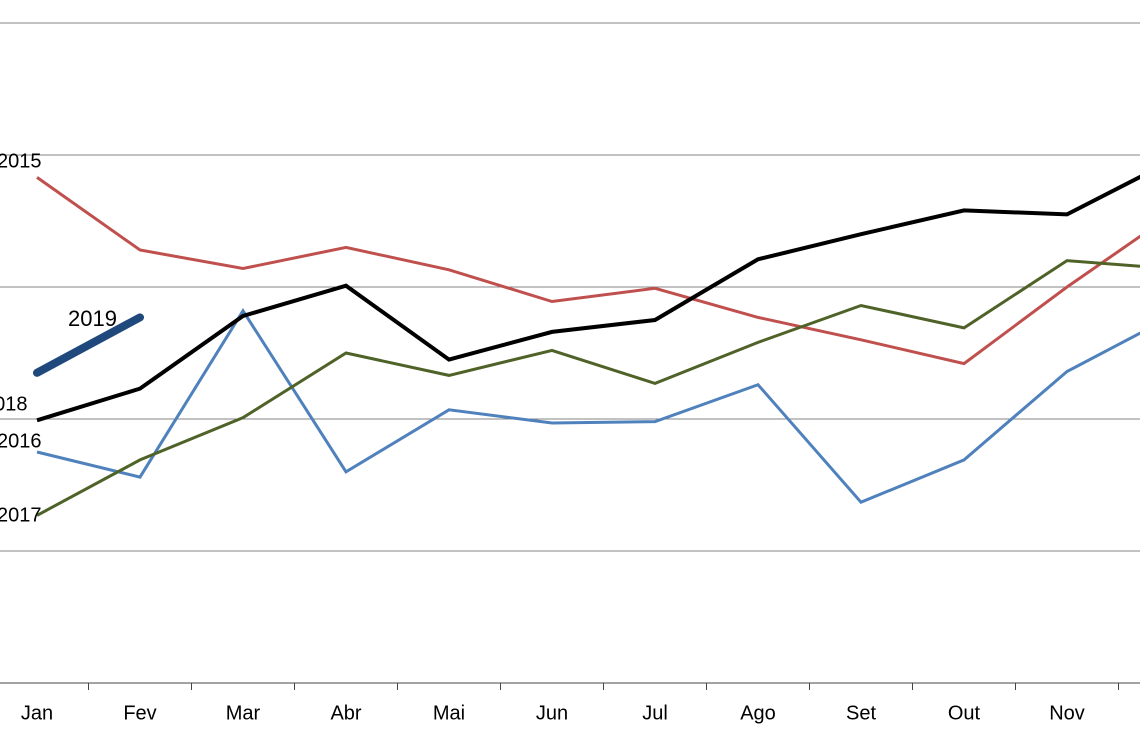 The width and height of the screenshot is (1140, 742). What do you see at coordinates (139, 713) in the screenshot?
I see `x-tick-label: Fev` at bounding box center [139, 713].